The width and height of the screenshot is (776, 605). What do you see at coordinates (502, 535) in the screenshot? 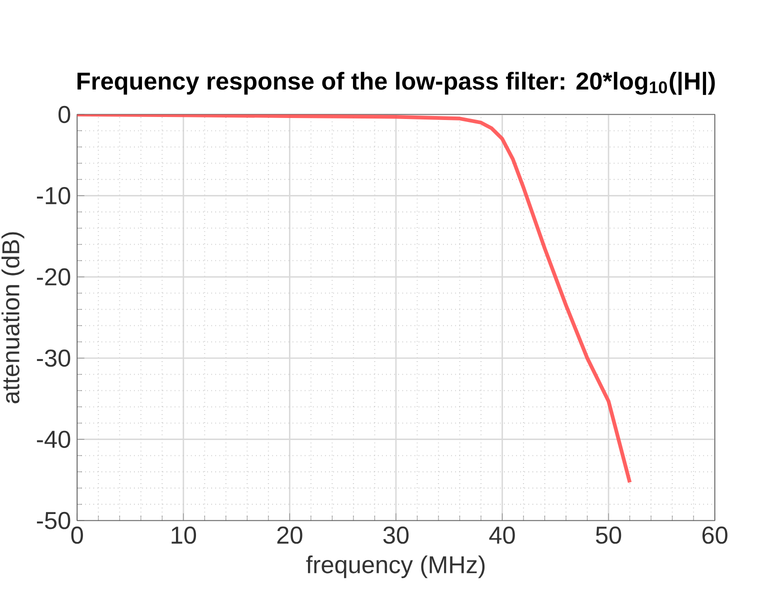
I see `x-tick-label: 40` at bounding box center [502, 535].